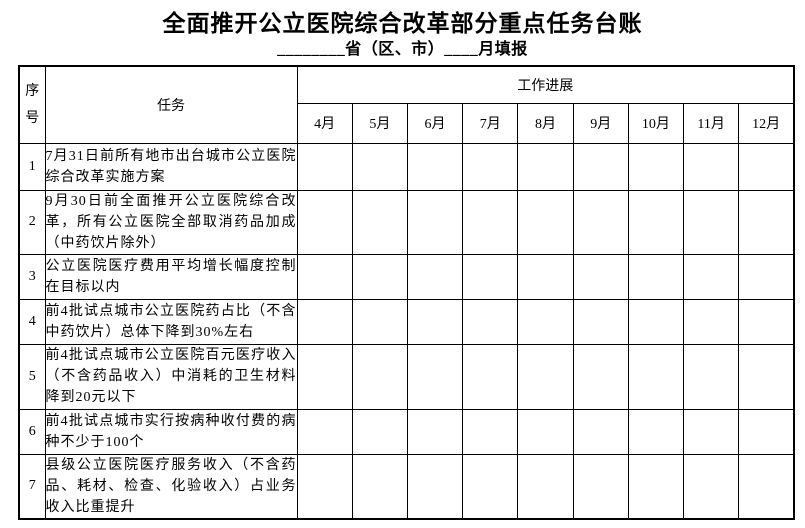 This screenshot has width=805, height=528. Describe the element at coordinates (32, 222) in the screenshot. I see `row-number: 2` at that location.